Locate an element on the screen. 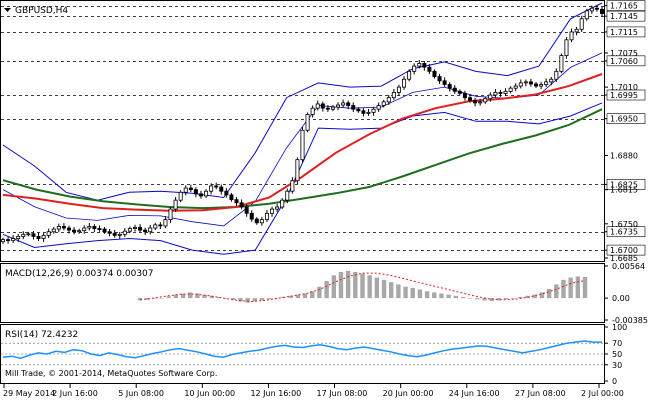 This screenshot has height=400, width=650. symbol-dropdown-icon is located at coordinates (7, 10).